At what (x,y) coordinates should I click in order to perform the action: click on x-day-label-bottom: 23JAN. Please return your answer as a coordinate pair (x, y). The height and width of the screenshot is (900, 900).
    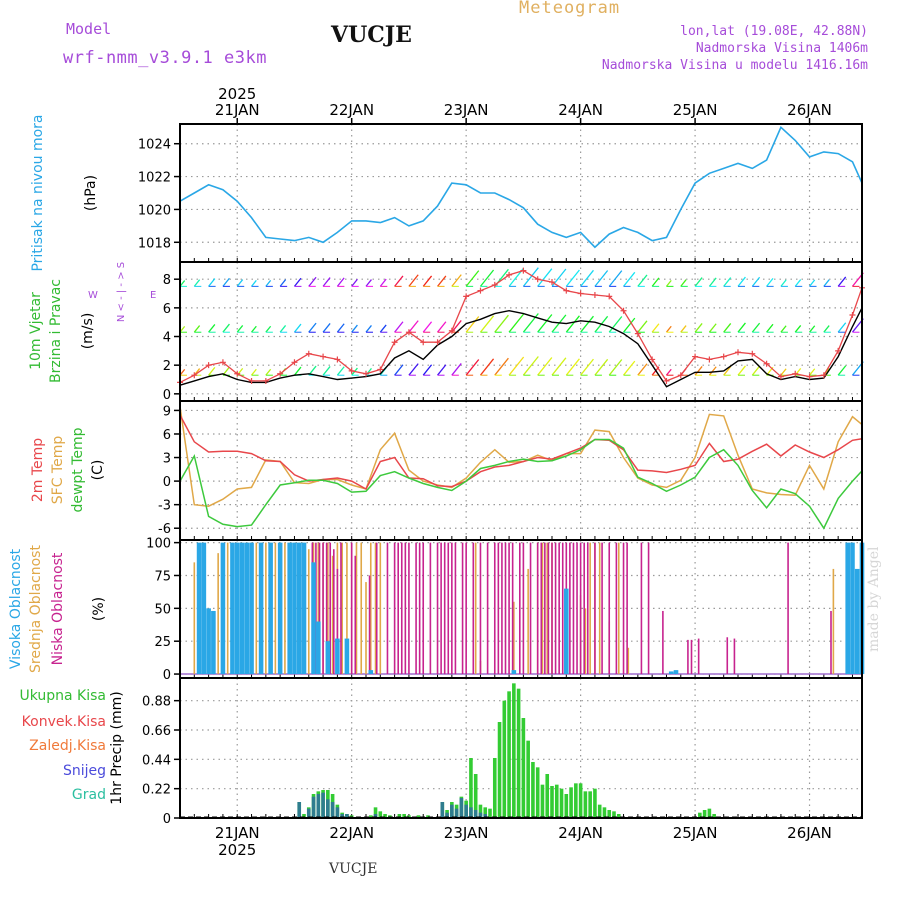
    Looking at the image, I should click on (466, 833).